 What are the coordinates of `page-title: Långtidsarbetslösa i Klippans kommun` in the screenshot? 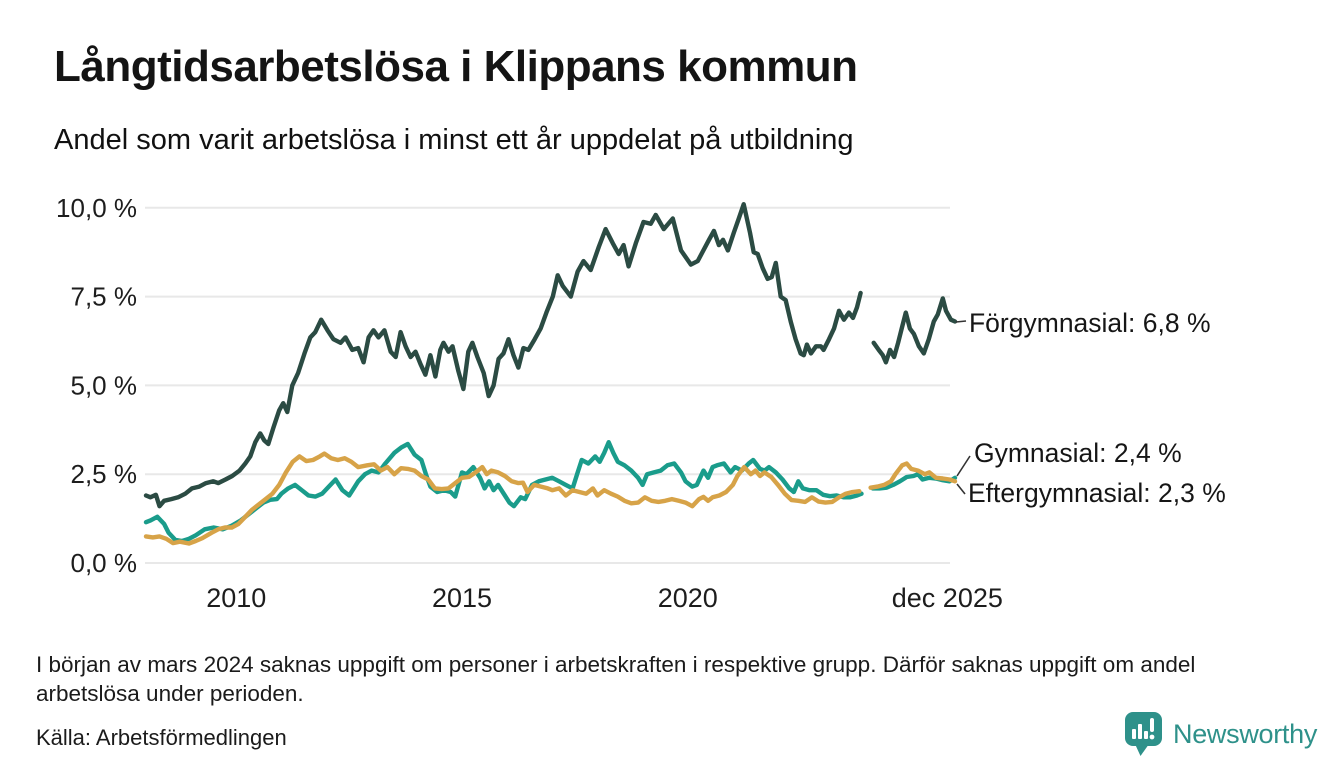 It's located at (456, 66).